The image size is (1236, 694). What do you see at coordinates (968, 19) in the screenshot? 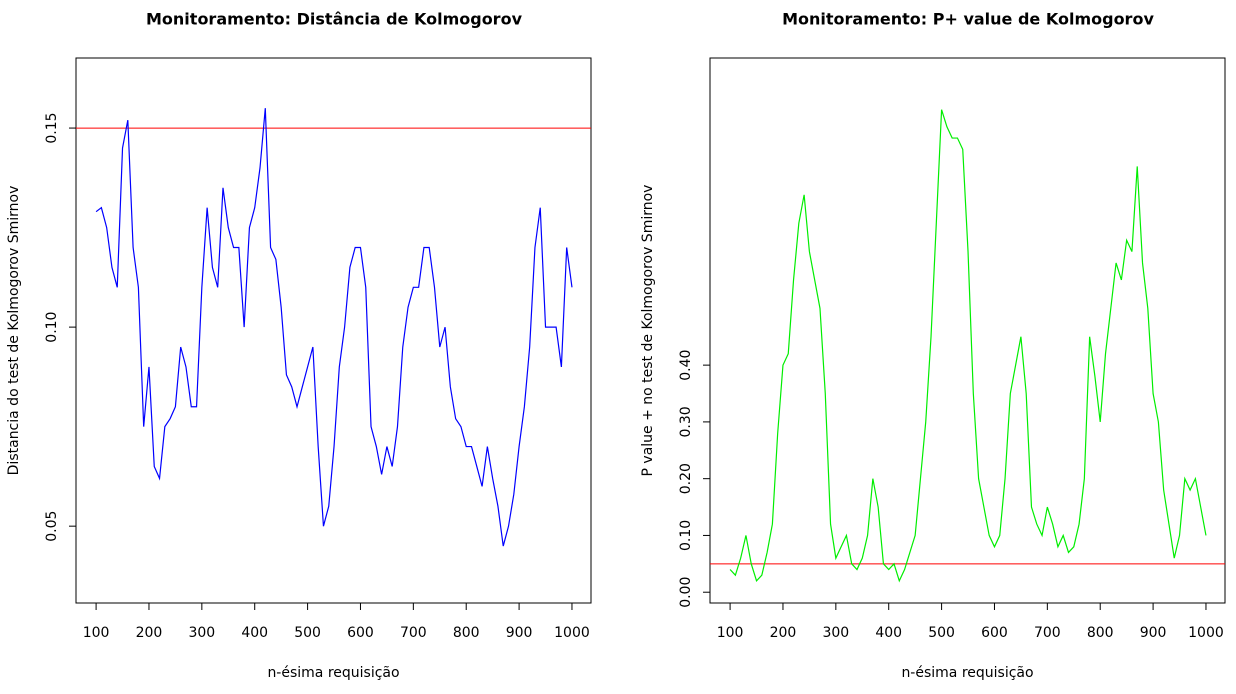
I see `chart-title: Monitoramento: P+ value de Kolmogorov` at bounding box center [968, 19].